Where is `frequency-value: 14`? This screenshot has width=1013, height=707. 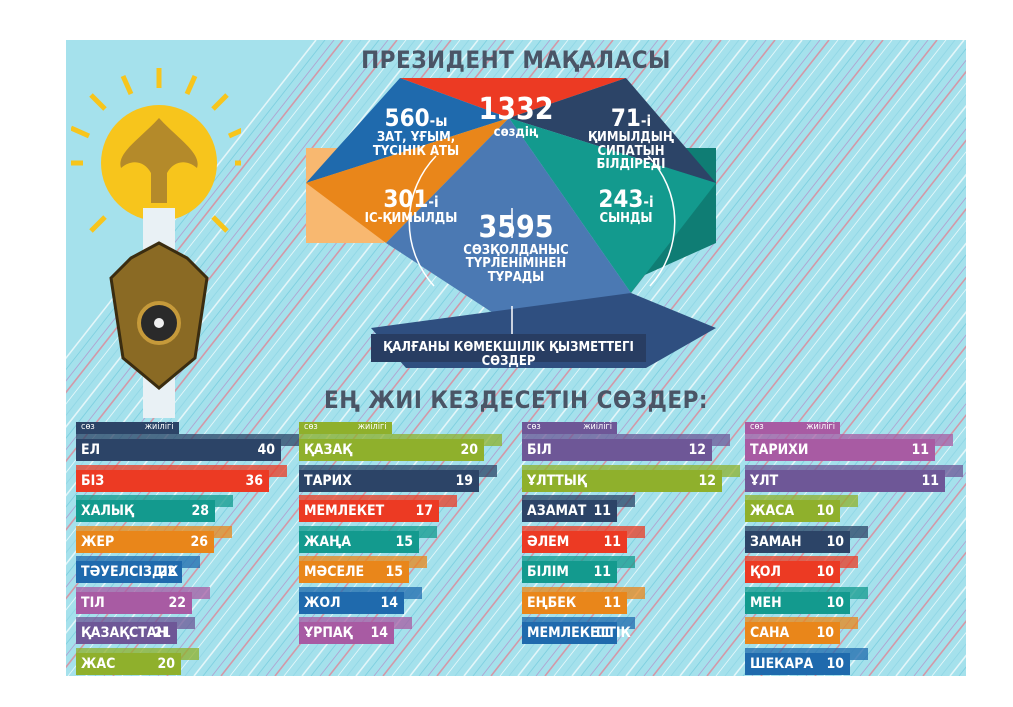 frequency-value: 14 is located at coordinates (379, 633).